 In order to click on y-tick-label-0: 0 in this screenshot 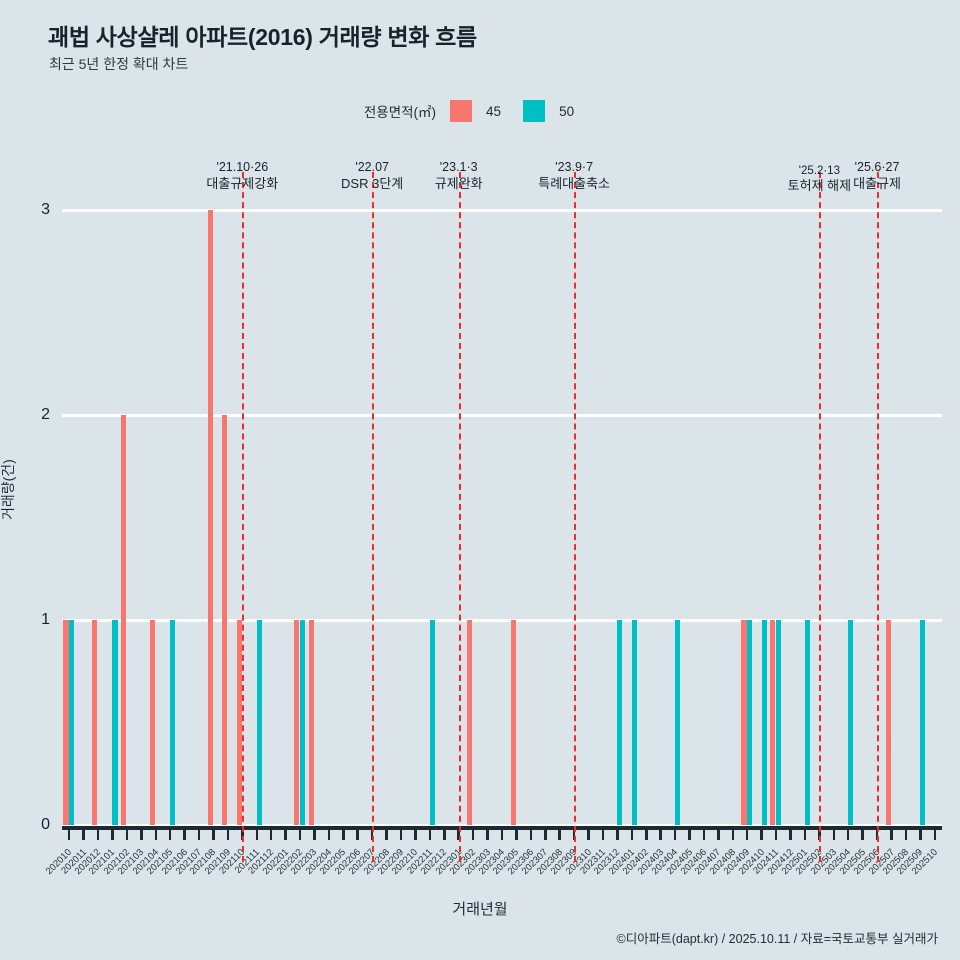, I will do `click(45, 824)`.